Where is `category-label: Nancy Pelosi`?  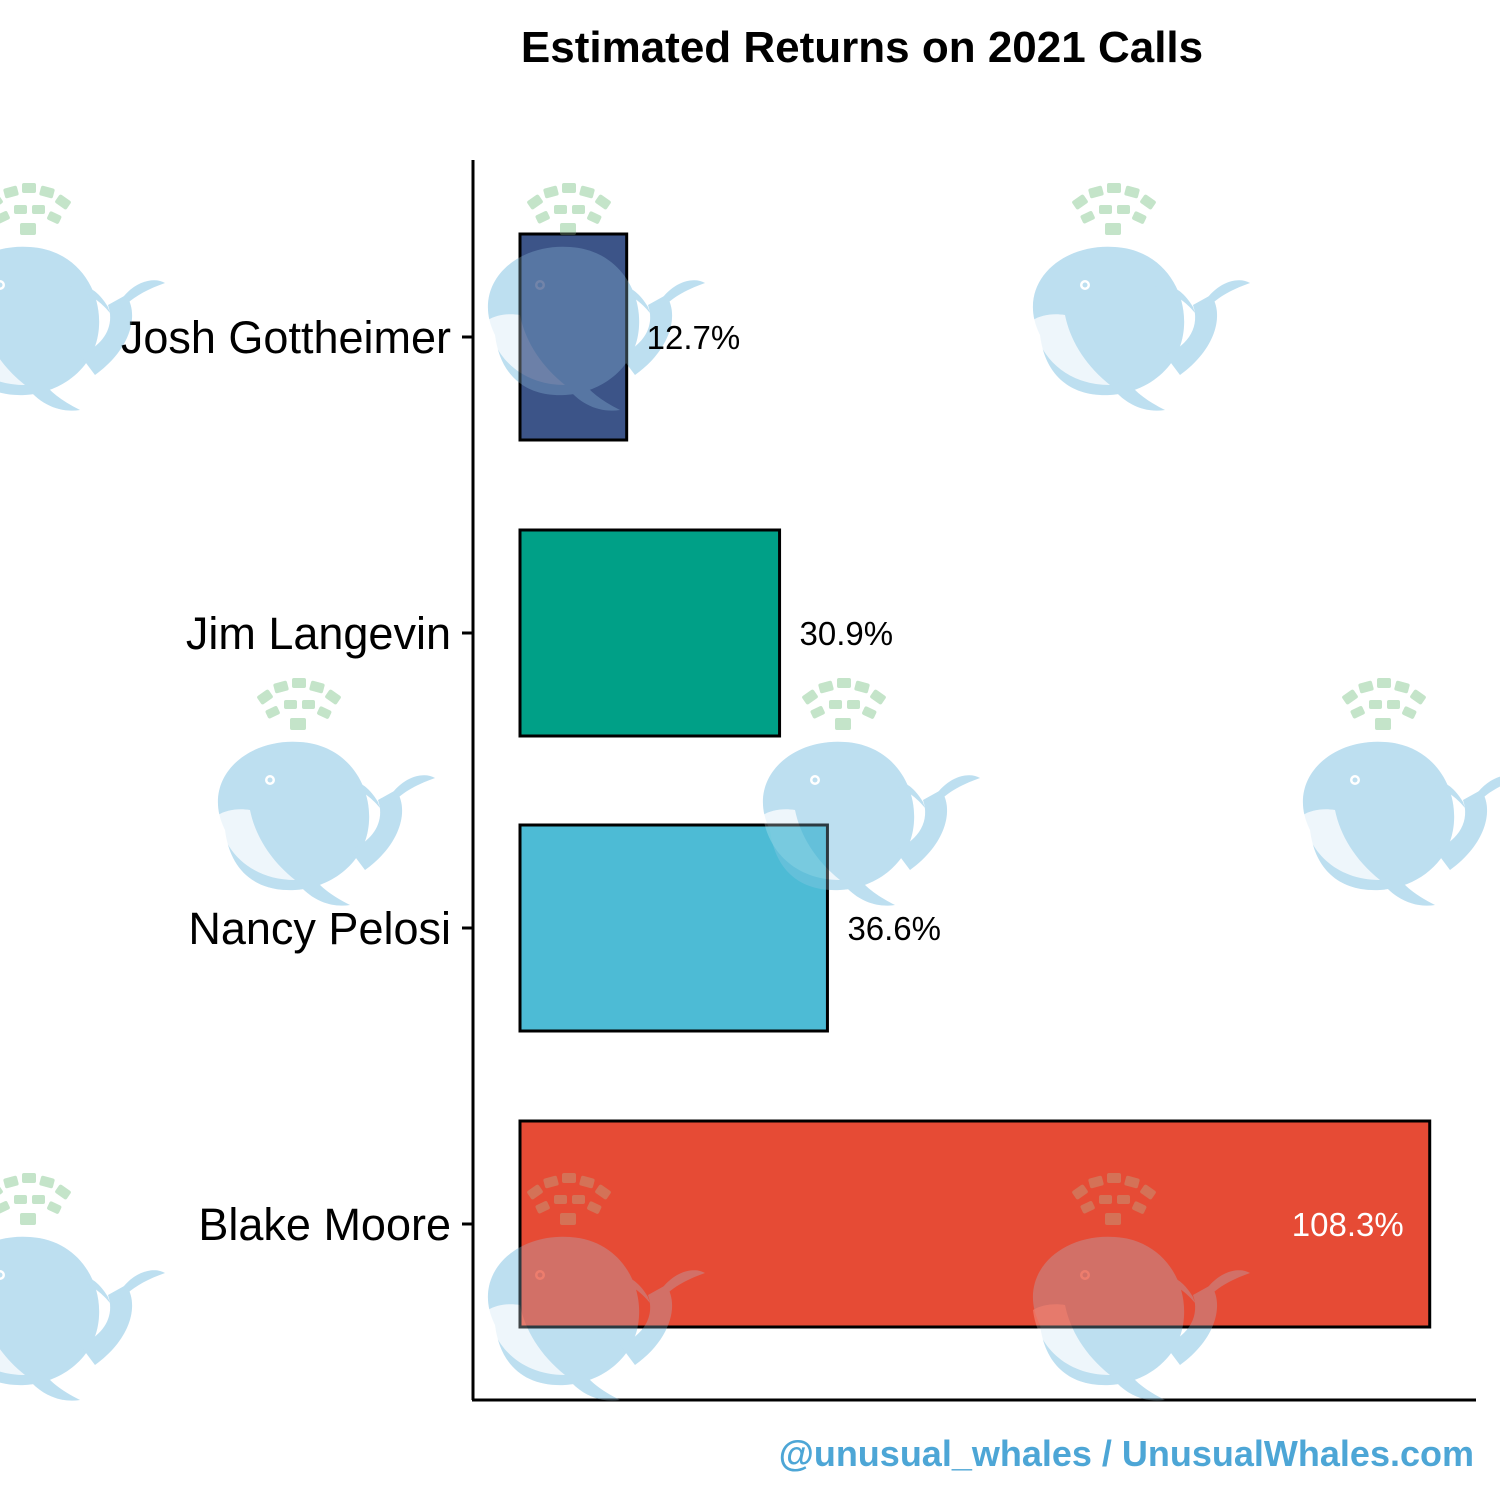 category-label: Nancy Pelosi is located at coordinates (319, 928).